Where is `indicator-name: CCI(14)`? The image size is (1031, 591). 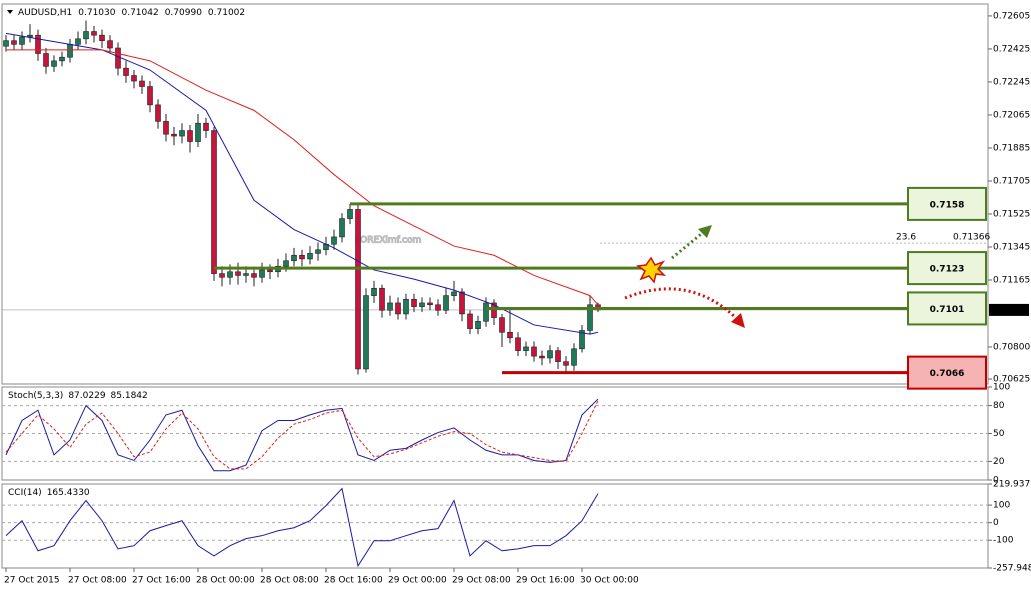
indicator-name: CCI(14) is located at coordinates (25, 493).